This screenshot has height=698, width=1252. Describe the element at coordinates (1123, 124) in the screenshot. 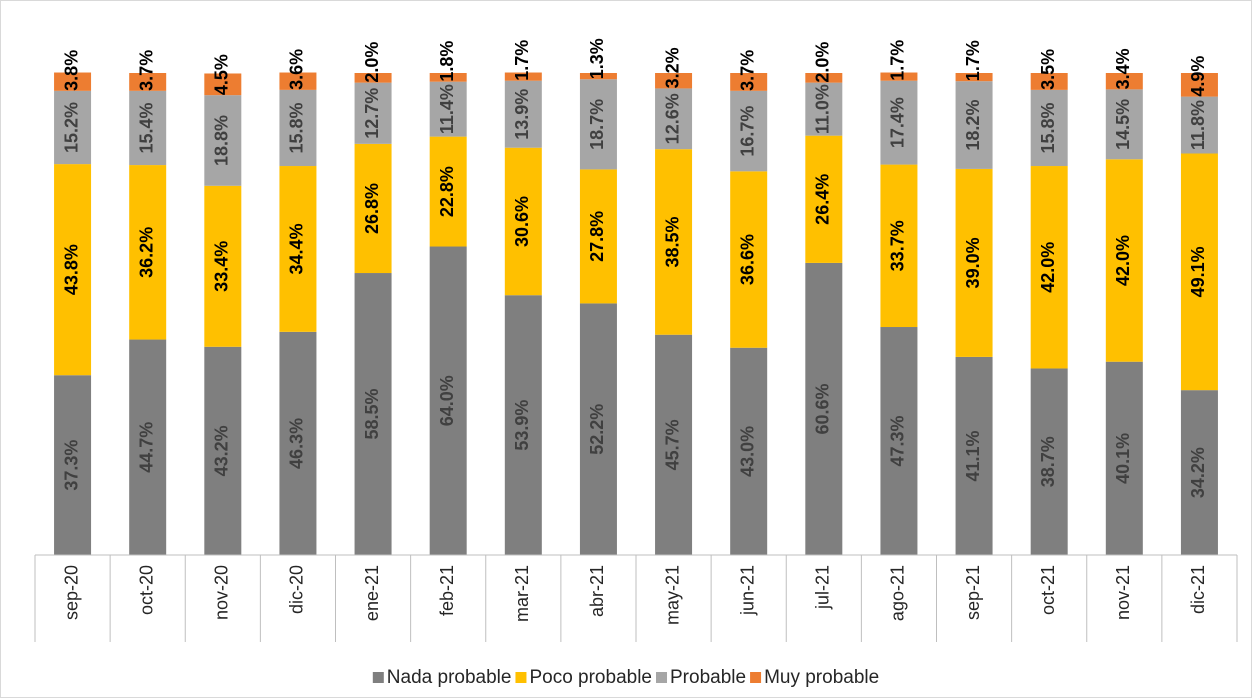

I see `data-label: 14.5%` at that location.